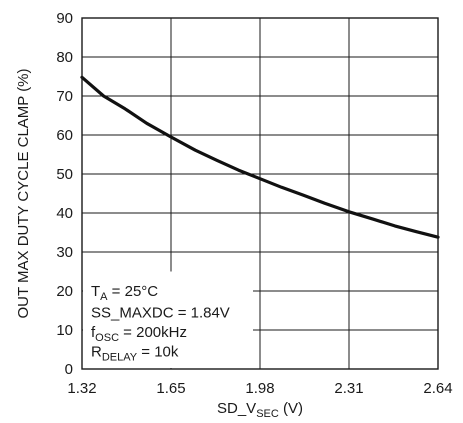 This screenshot has height=423, width=463. I want to click on y-tick-label: 80, so click(64, 57).